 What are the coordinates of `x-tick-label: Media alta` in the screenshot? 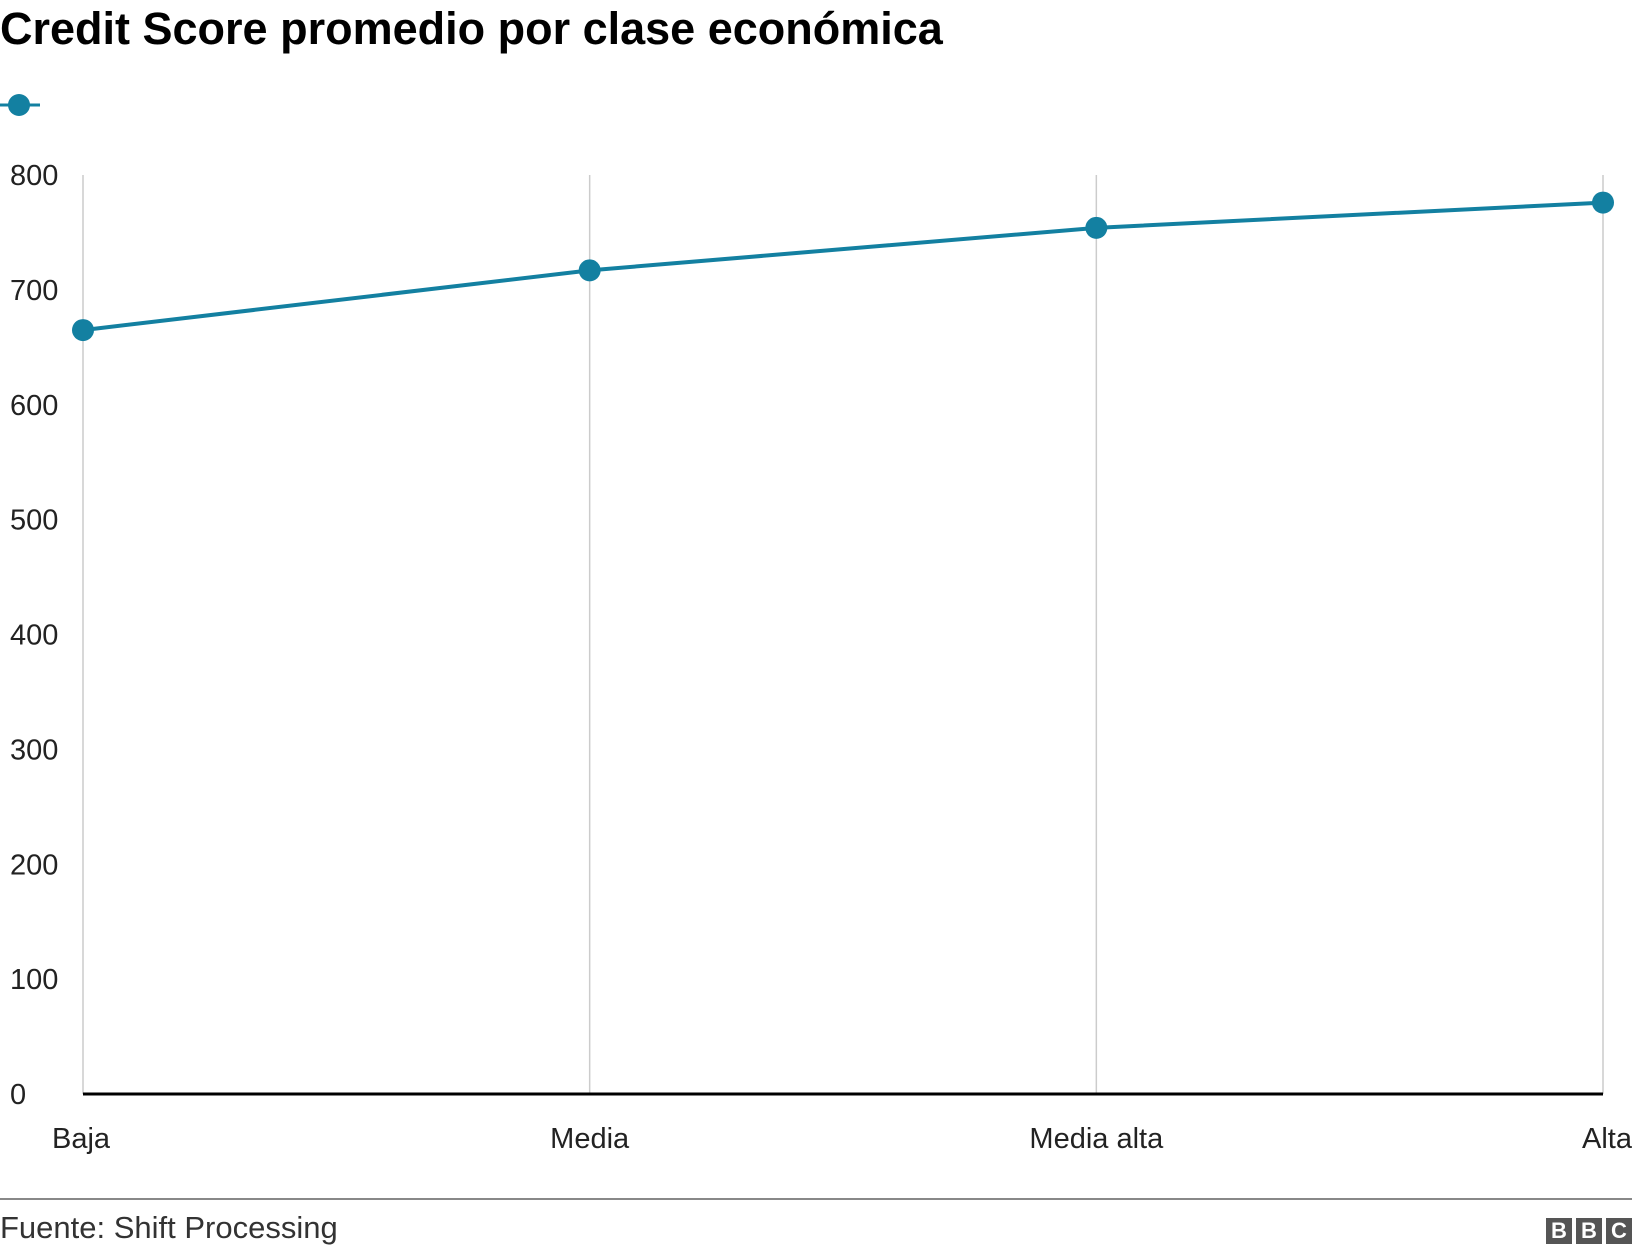 It's located at (1096, 1139).